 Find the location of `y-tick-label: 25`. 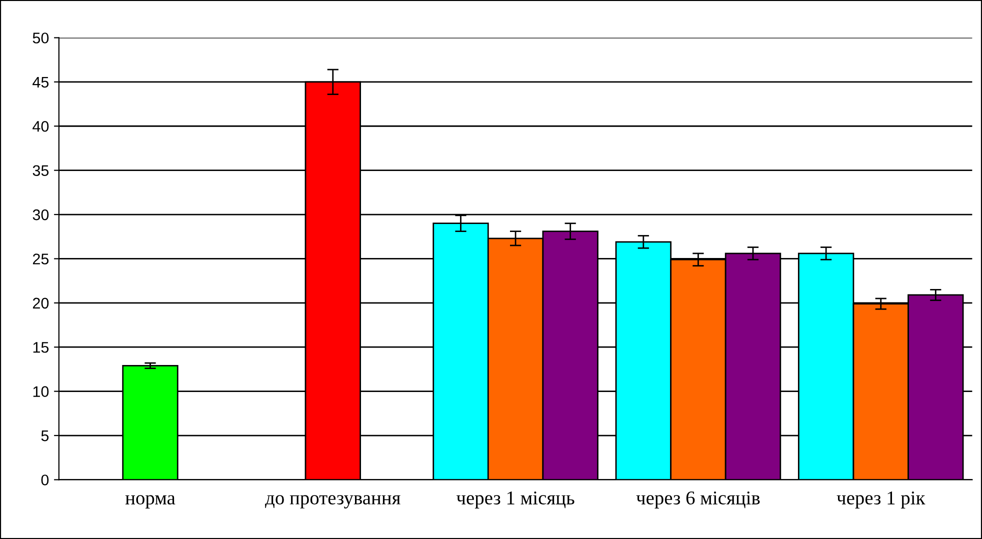

y-tick-label: 25 is located at coordinates (40, 259).